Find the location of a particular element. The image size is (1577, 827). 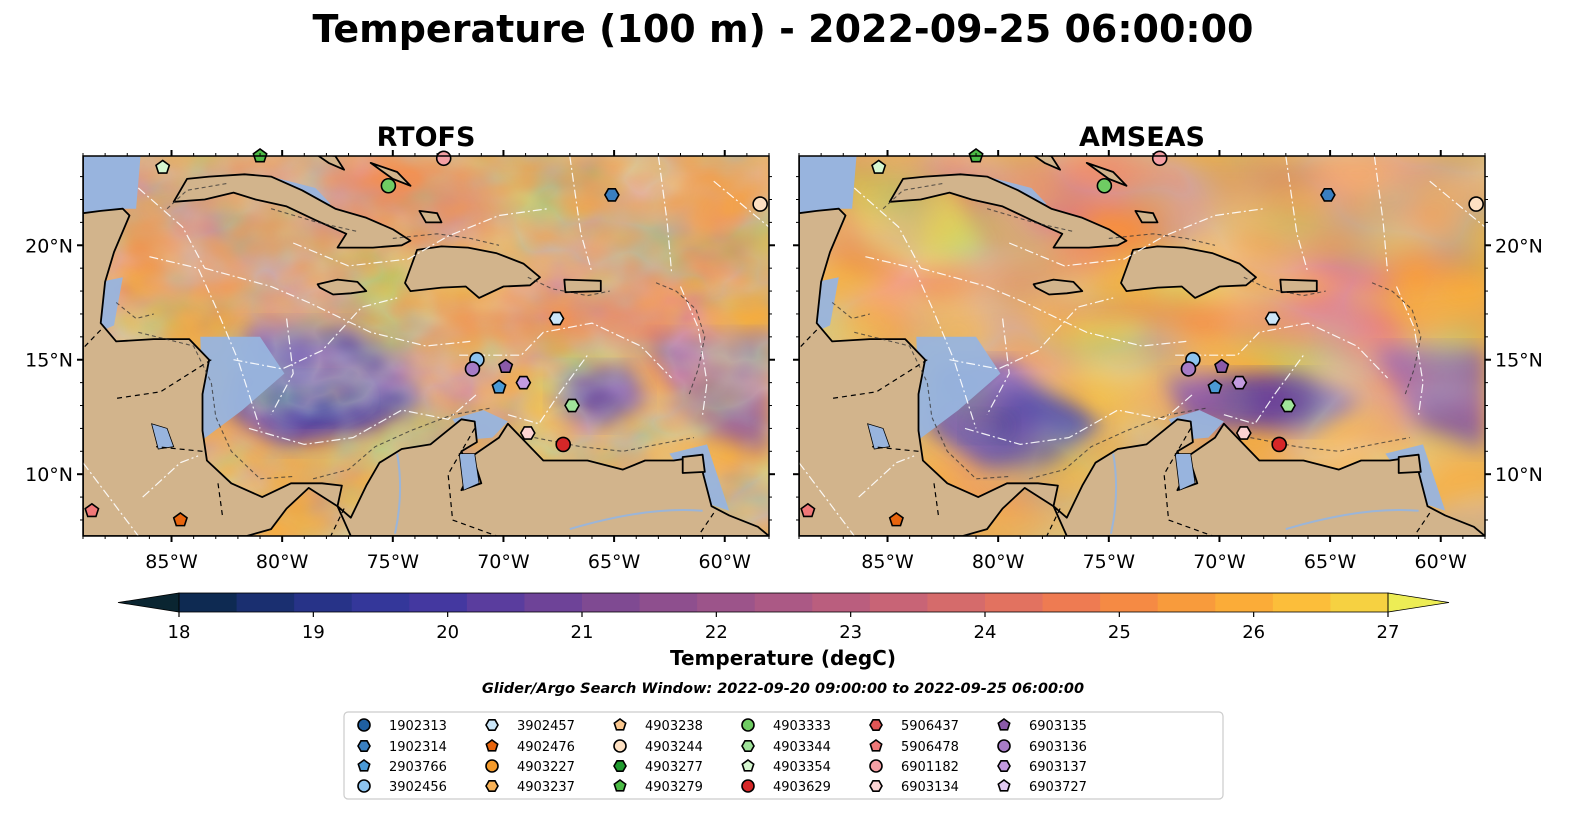

legend-label: 4903333 is located at coordinates (802, 726).